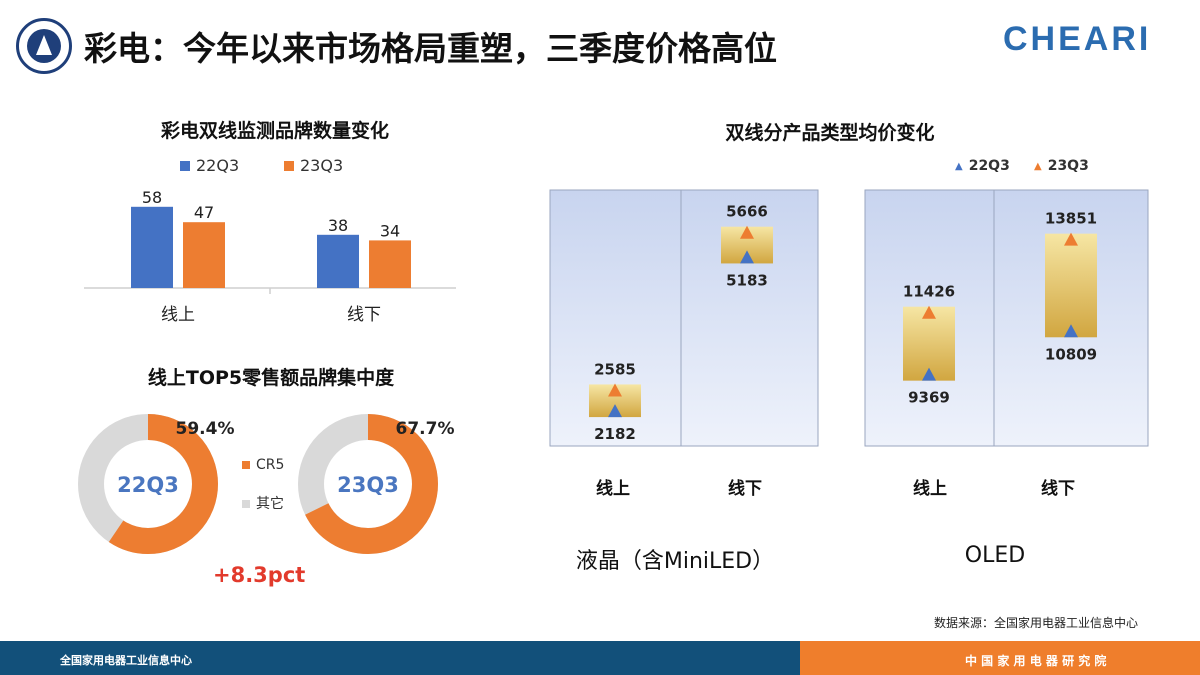  I want to click on bar-category-label: 线上, so click(178, 315).